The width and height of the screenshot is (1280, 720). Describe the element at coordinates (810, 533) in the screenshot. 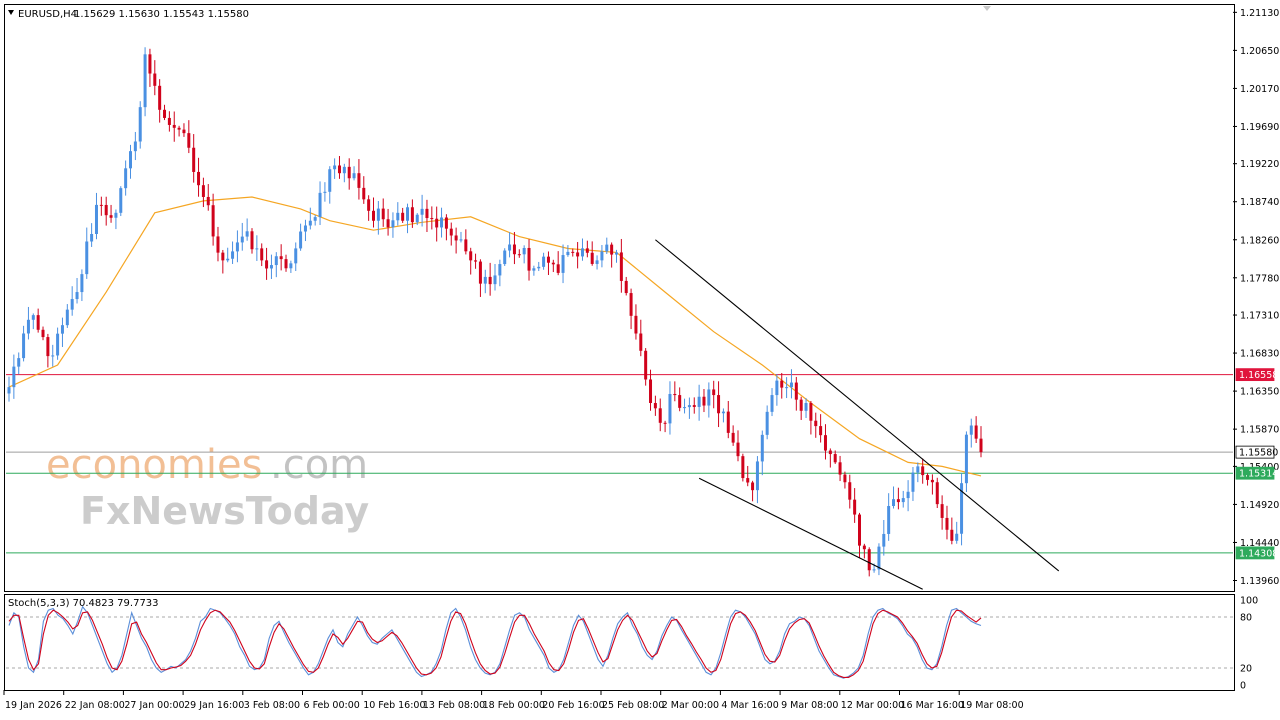

I see `trendline` at that location.